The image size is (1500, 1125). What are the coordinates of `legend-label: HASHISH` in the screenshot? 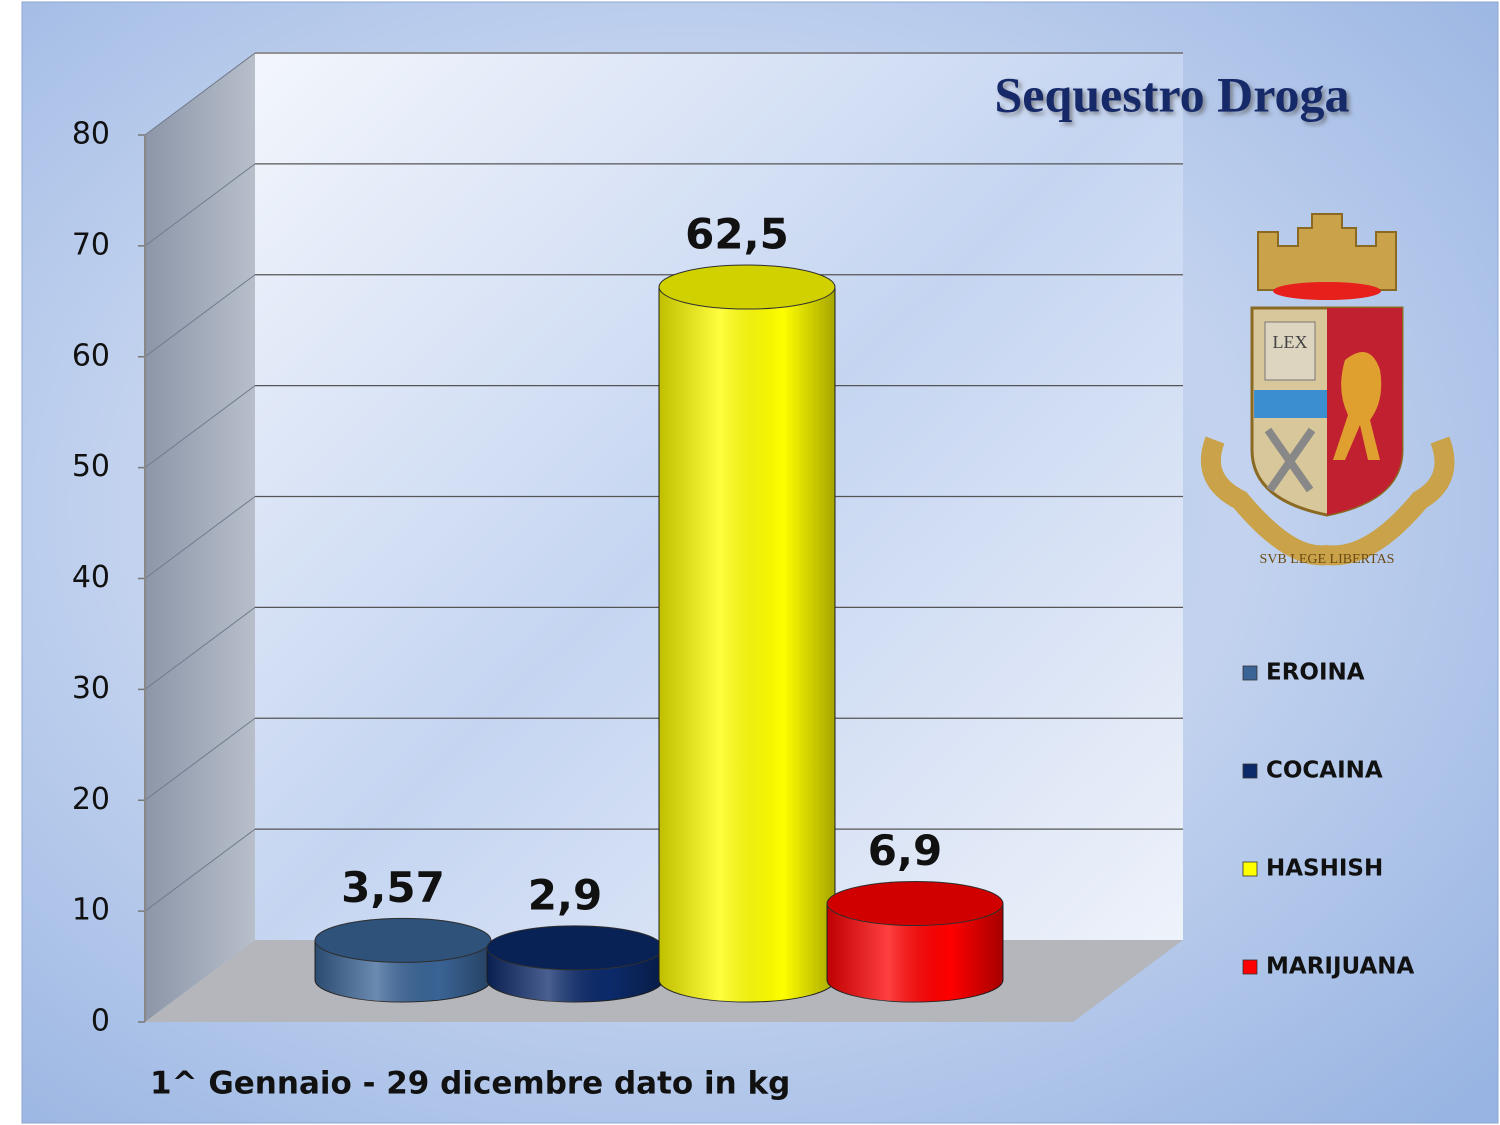 It's located at (1324, 869).